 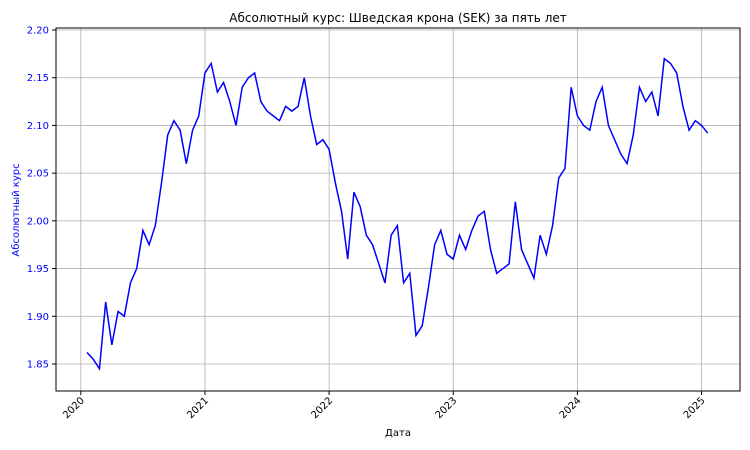 I want to click on y-tick-label: 2.10, so click(x=38, y=126).